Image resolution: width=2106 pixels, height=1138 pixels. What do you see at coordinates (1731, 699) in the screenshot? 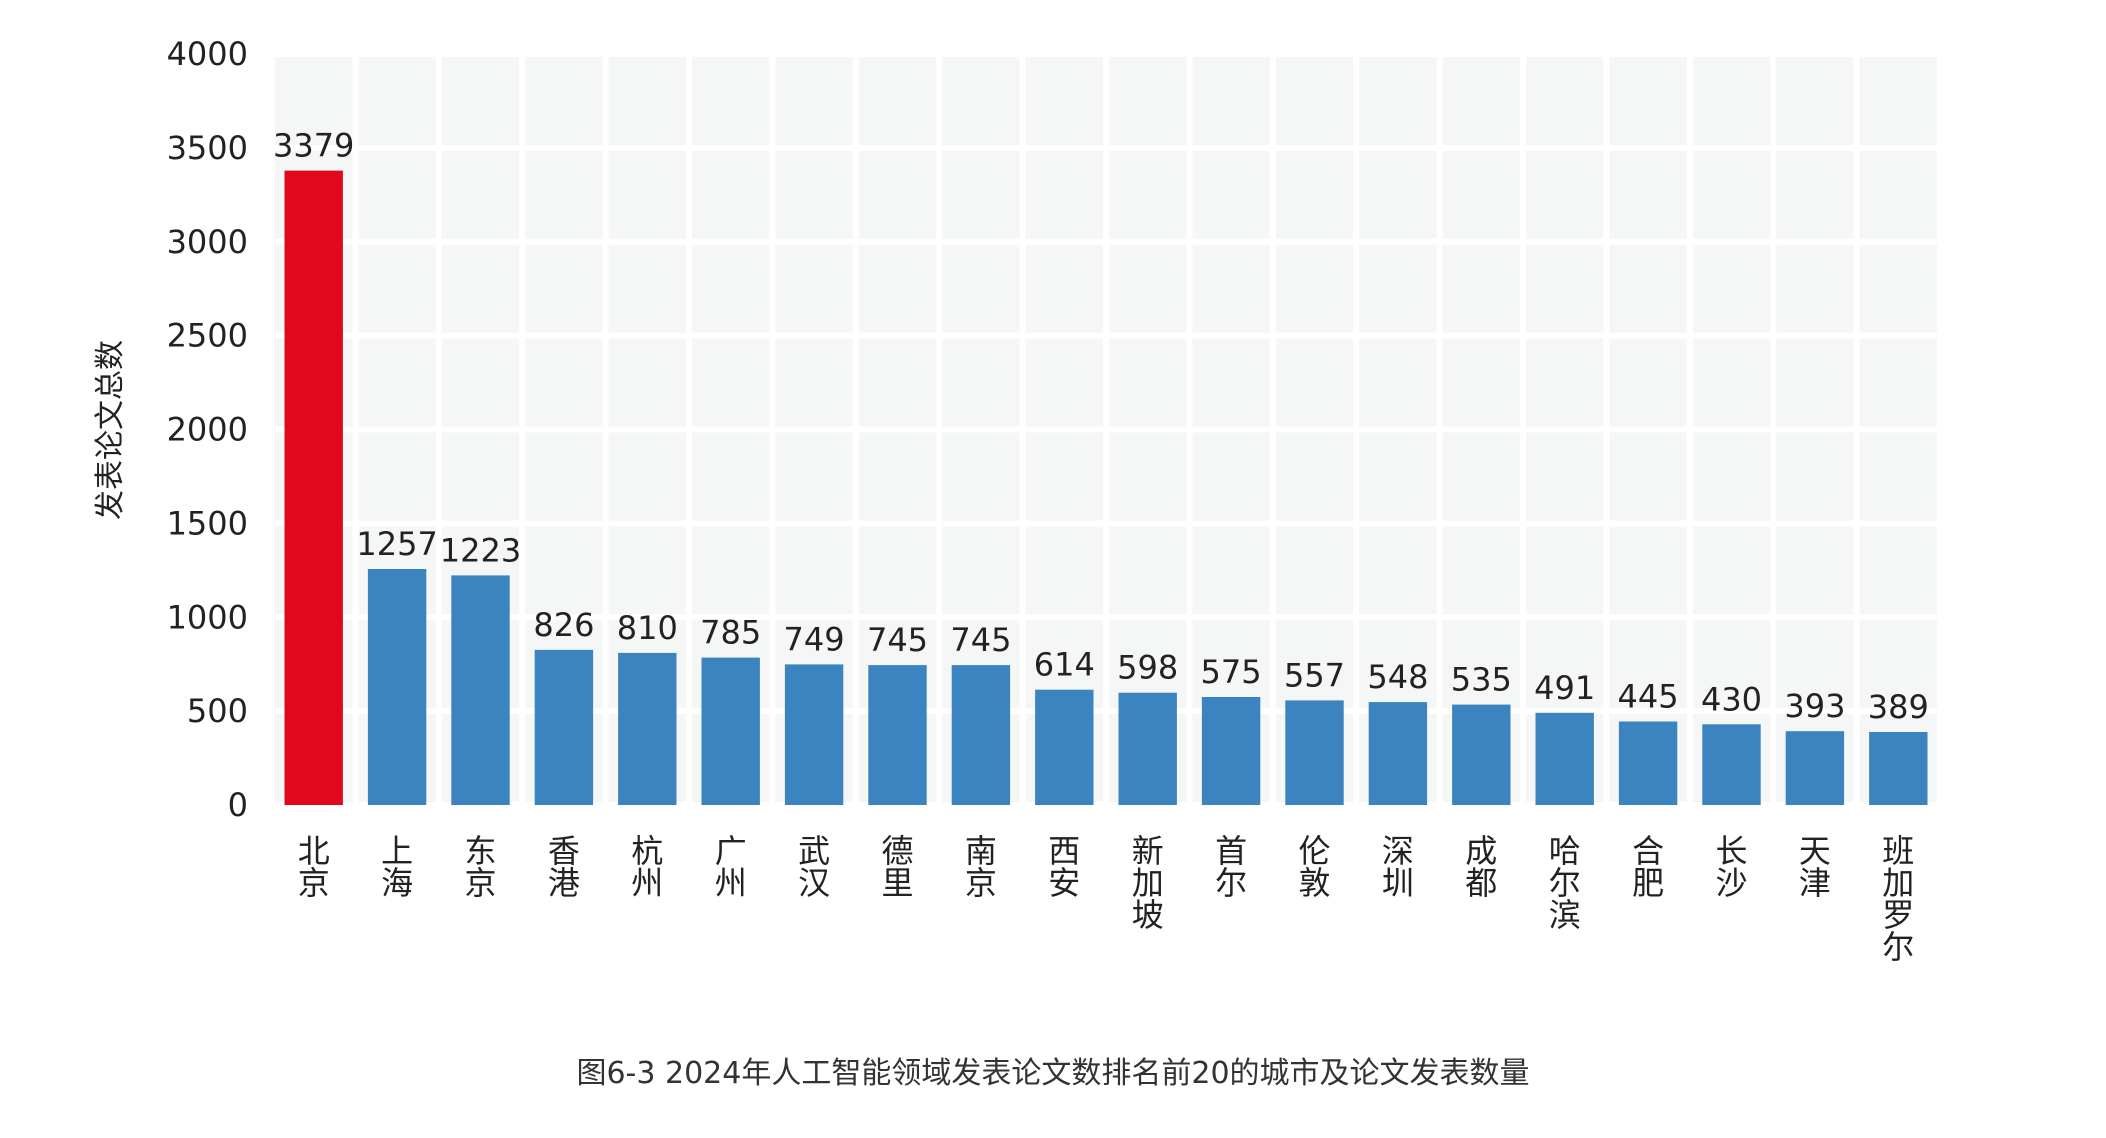
I see `data-label: 430` at bounding box center [1731, 699].